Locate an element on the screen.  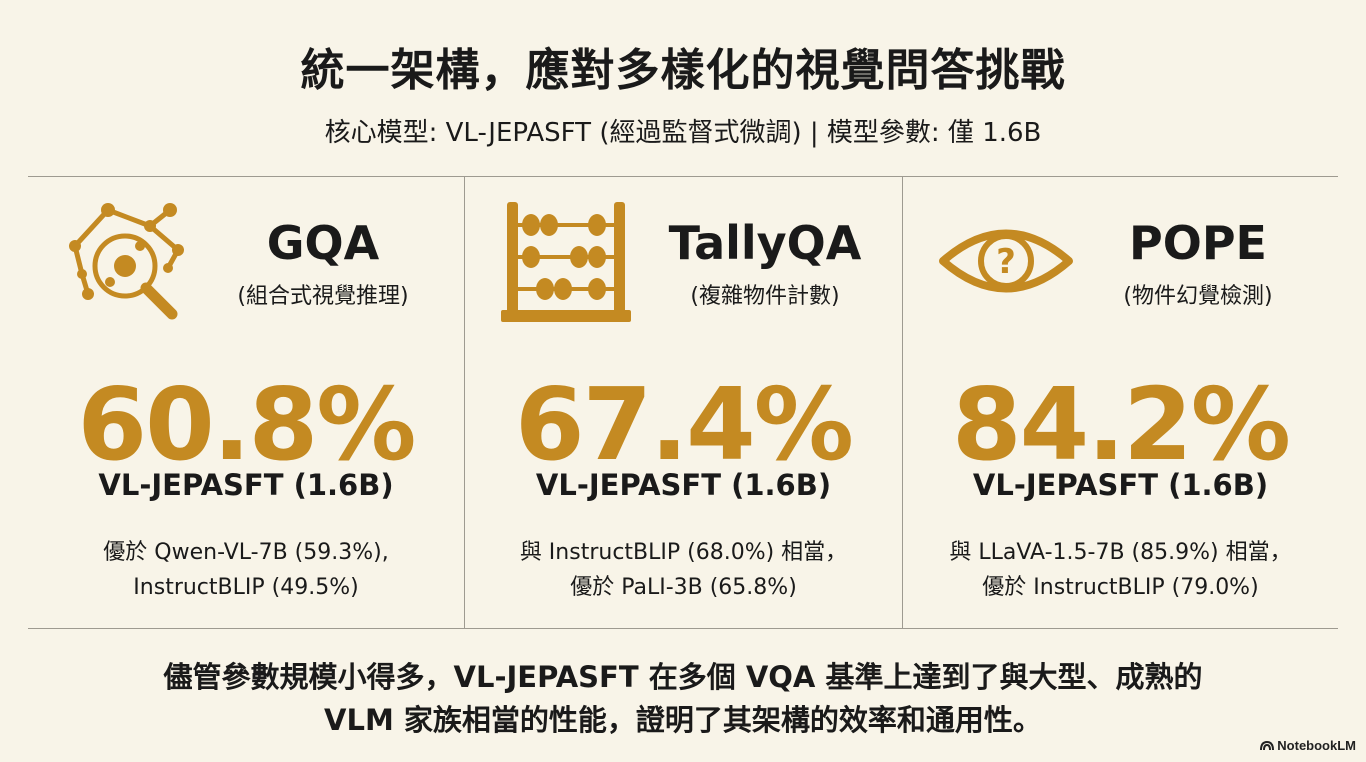
comparison-line: 優於 PaLI-3B (65.8%) is located at coordinates (683, 587).